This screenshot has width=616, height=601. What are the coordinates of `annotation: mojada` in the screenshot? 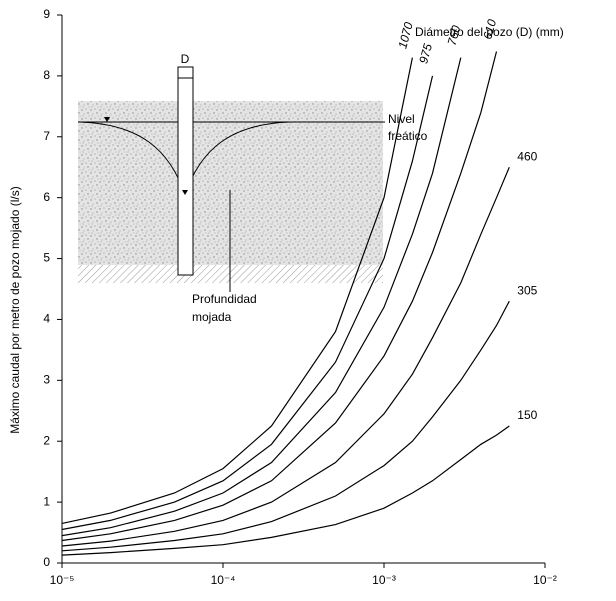 It's located at (212, 317).